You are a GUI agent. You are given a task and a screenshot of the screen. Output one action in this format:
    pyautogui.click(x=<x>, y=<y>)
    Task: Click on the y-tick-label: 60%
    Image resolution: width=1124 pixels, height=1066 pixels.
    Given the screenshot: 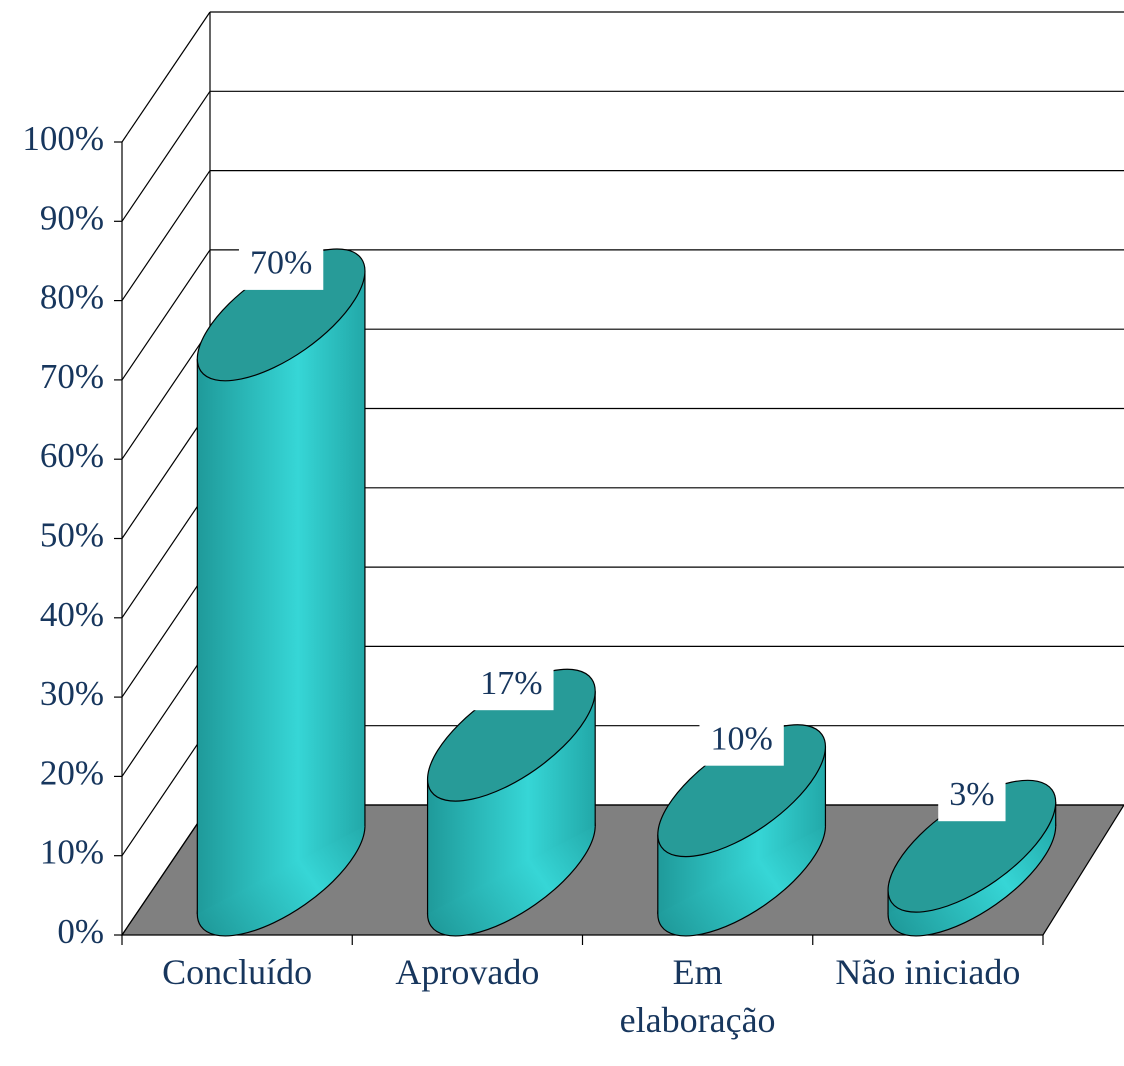 What is the action you would take?
    pyautogui.click(x=72, y=455)
    